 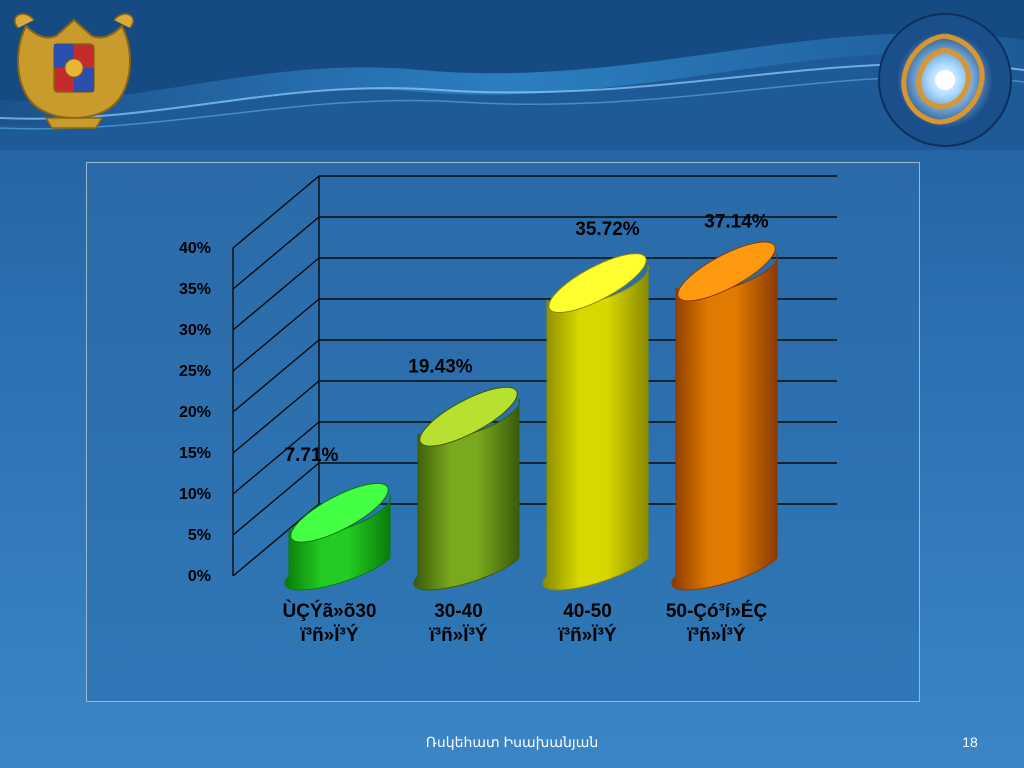 I want to click on y-tick-label: 35%, so click(x=195, y=289).